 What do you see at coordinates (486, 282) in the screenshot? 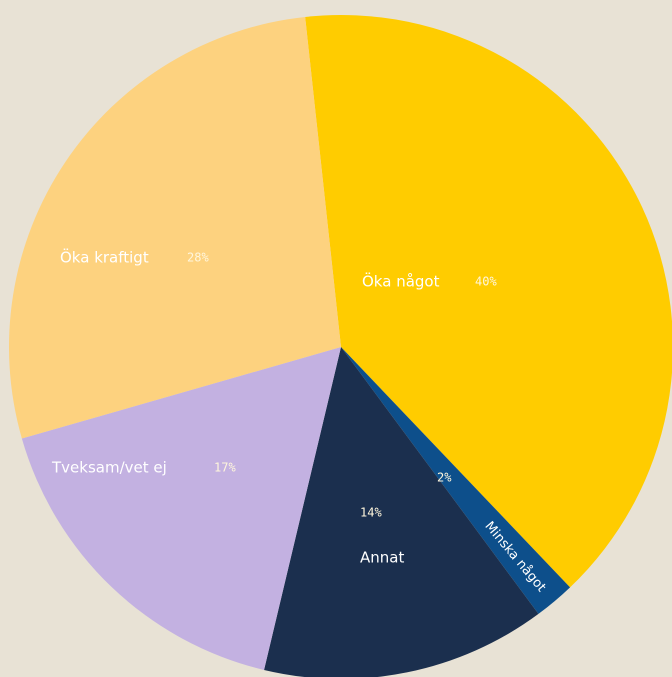
I see `value-label: 40%` at bounding box center [486, 282].